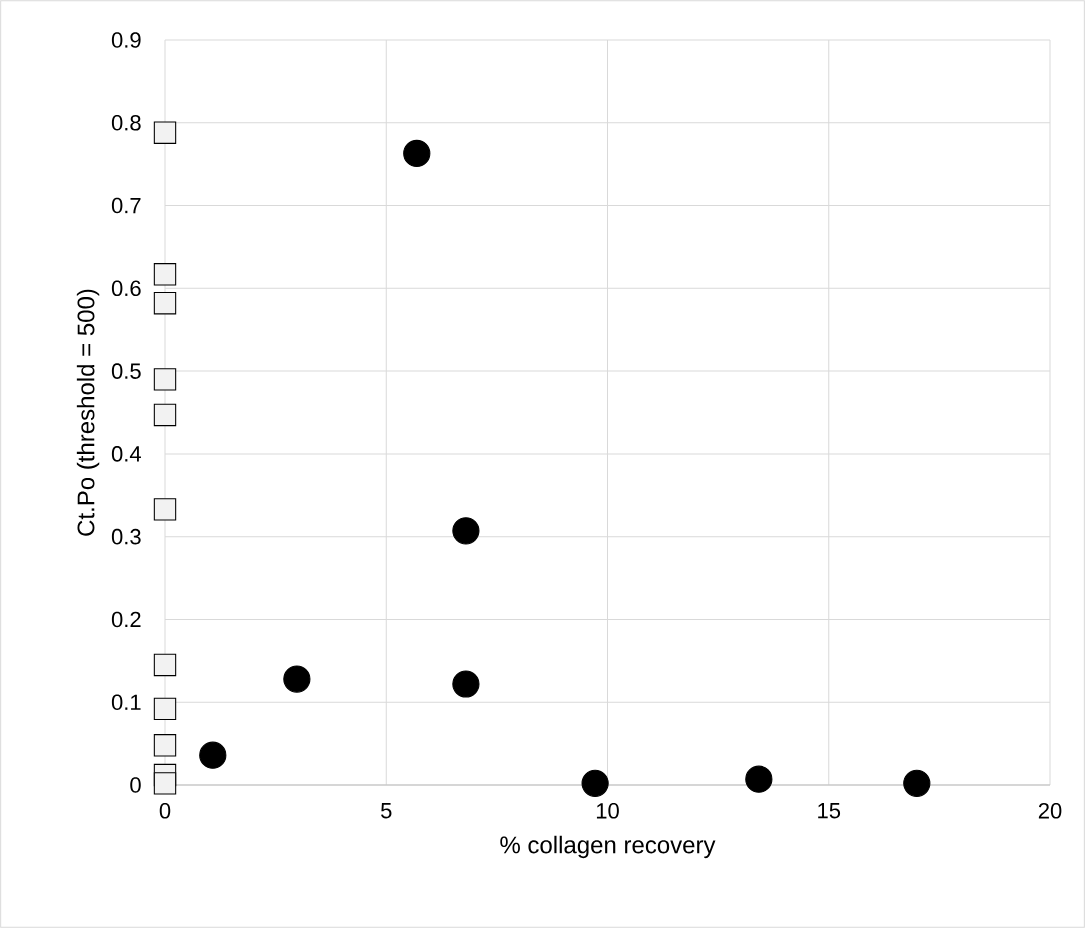 The height and width of the screenshot is (928, 1085). I want to click on x-tick-label: 20, so click(1050, 811).